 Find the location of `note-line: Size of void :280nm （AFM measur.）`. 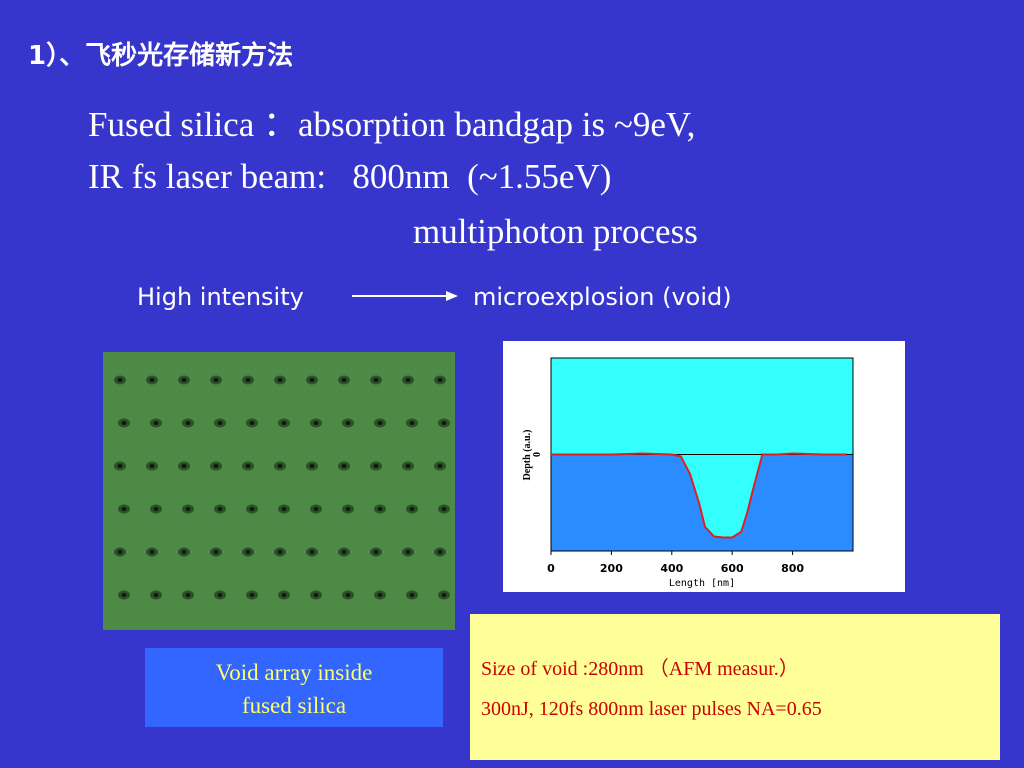

note-line: Size of void :280nm （AFM measur.） is located at coordinates (640, 668).